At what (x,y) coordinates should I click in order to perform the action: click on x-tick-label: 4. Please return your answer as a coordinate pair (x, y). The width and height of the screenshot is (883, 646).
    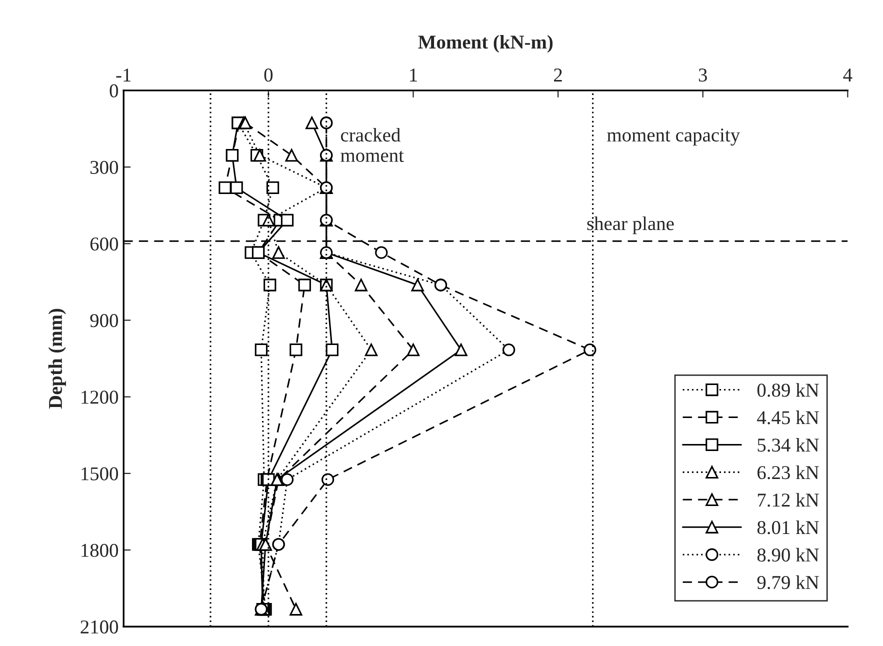
    Looking at the image, I should click on (847, 75).